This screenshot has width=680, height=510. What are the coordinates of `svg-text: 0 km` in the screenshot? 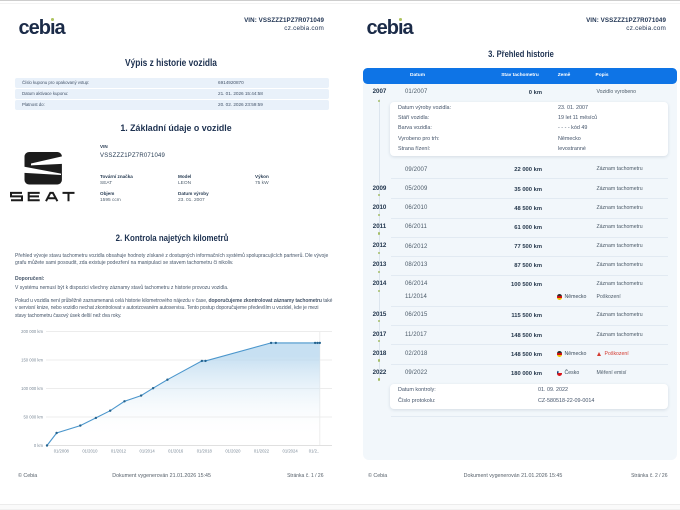 It's located at (39, 445).